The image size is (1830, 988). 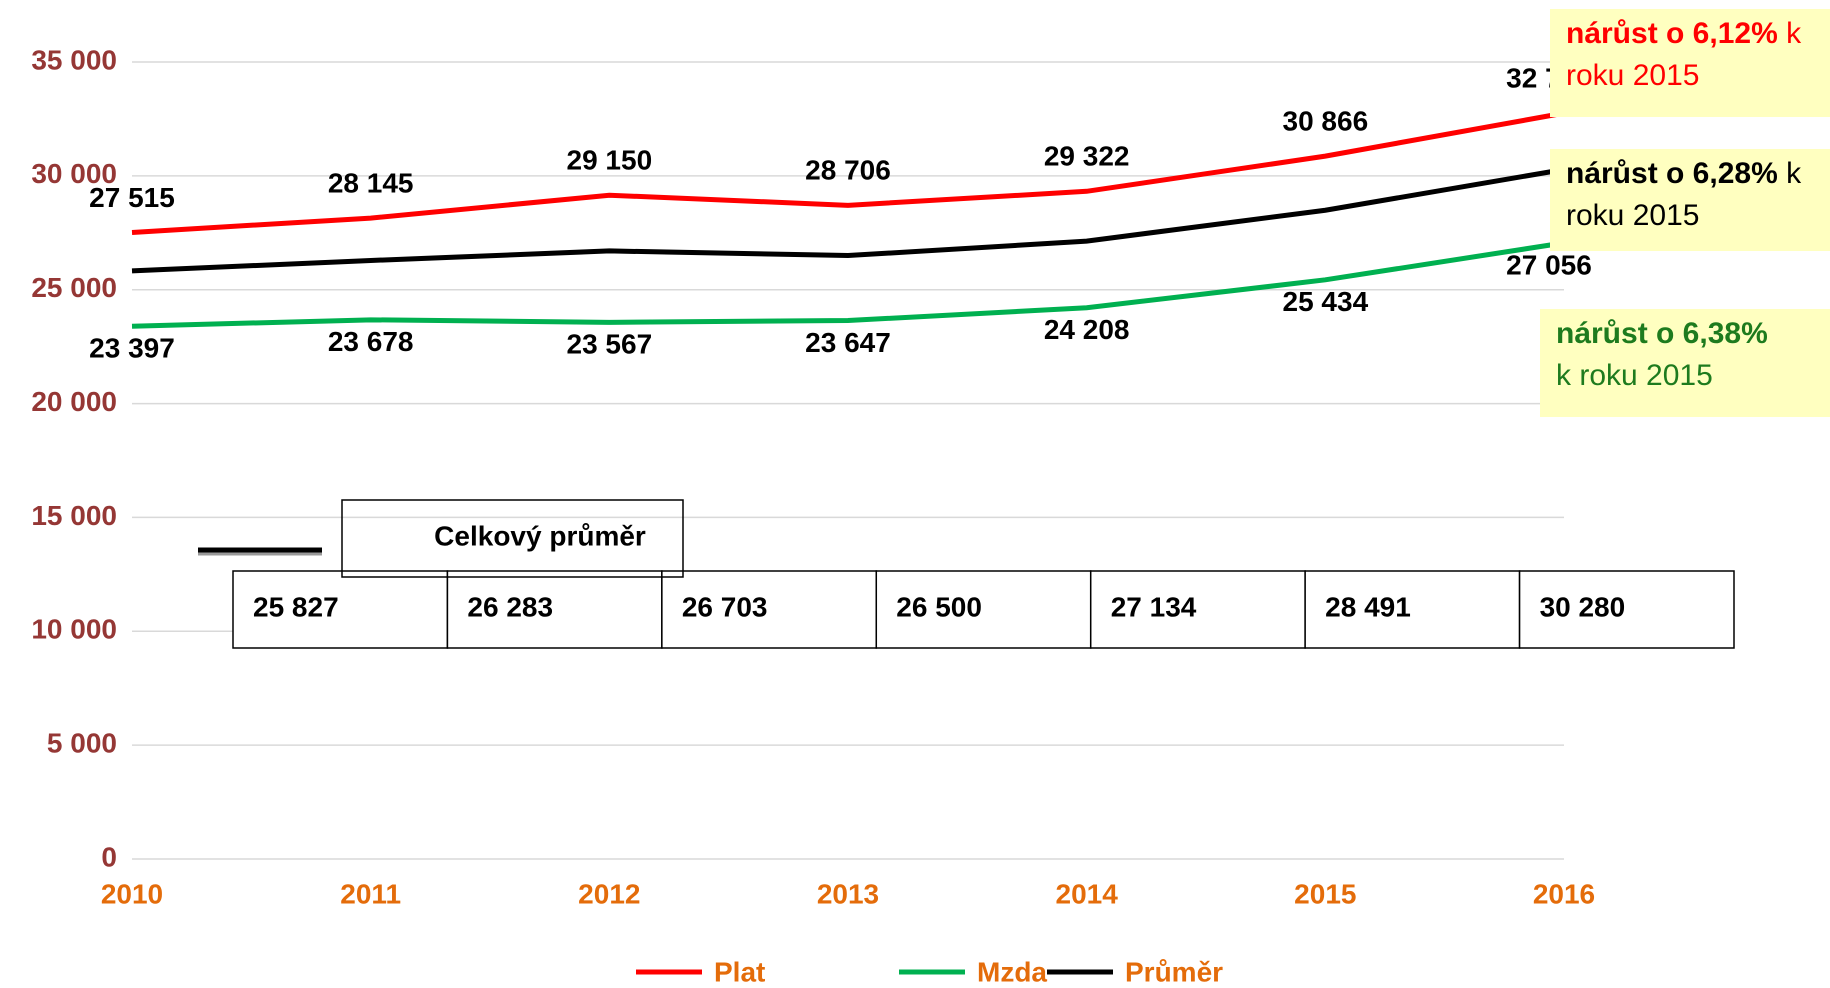 What do you see at coordinates (74, 401) in the screenshot?
I see `y-tick-label: 20 000` at bounding box center [74, 401].